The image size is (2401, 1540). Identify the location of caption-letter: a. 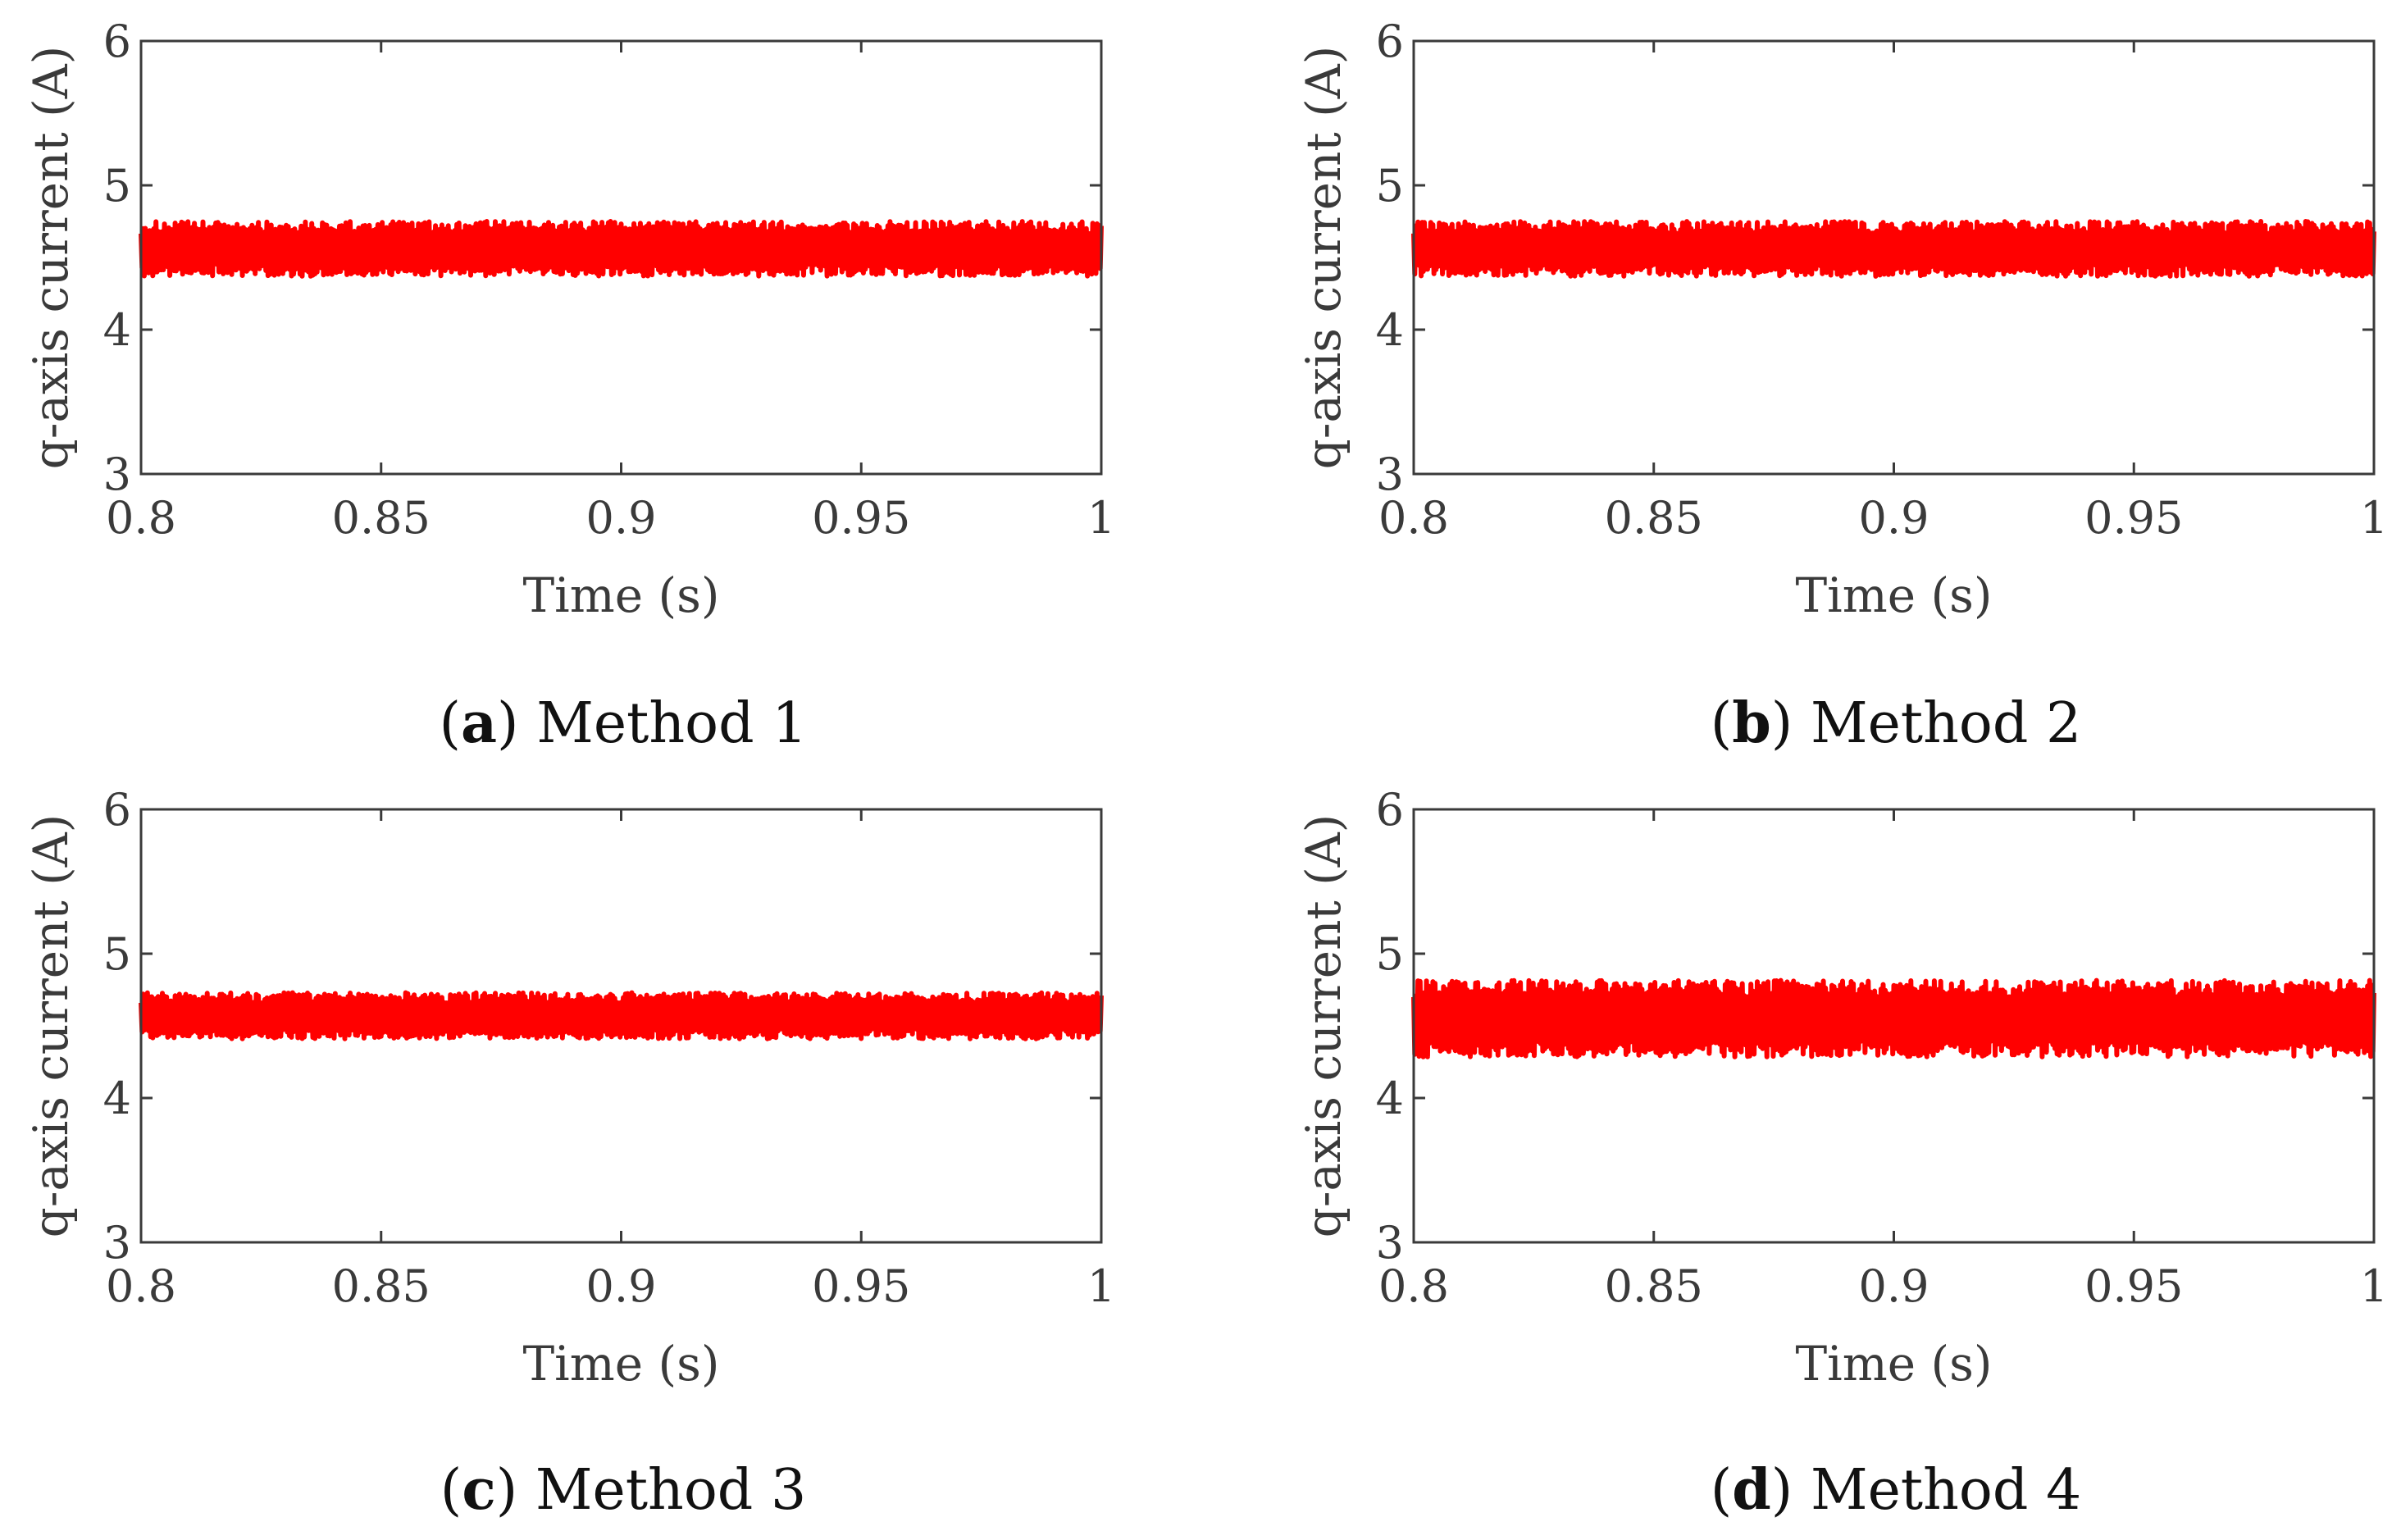
(479, 723).